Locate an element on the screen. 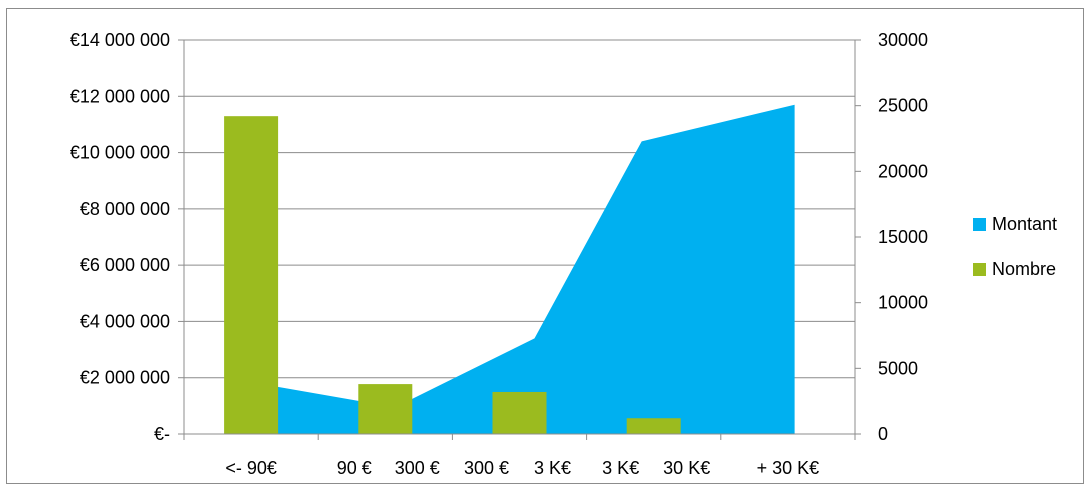  y-left-tick-label-4: €8 000 000 is located at coordinates (125, 209).